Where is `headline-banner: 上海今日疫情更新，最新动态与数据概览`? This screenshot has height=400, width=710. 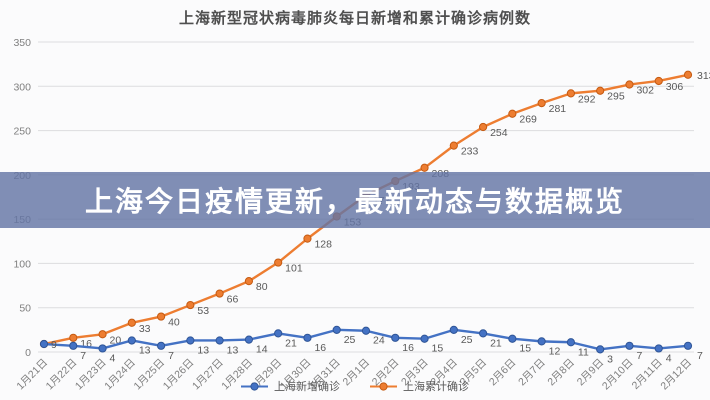 headline-banner: 上海今日疫情更新，最新动态与数据概览 is located at coordinates (355, 200).